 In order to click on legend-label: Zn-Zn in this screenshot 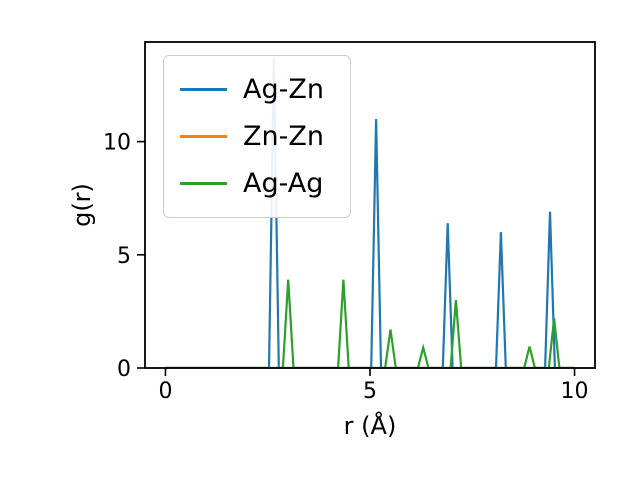, I will do `click(283, 136)`.